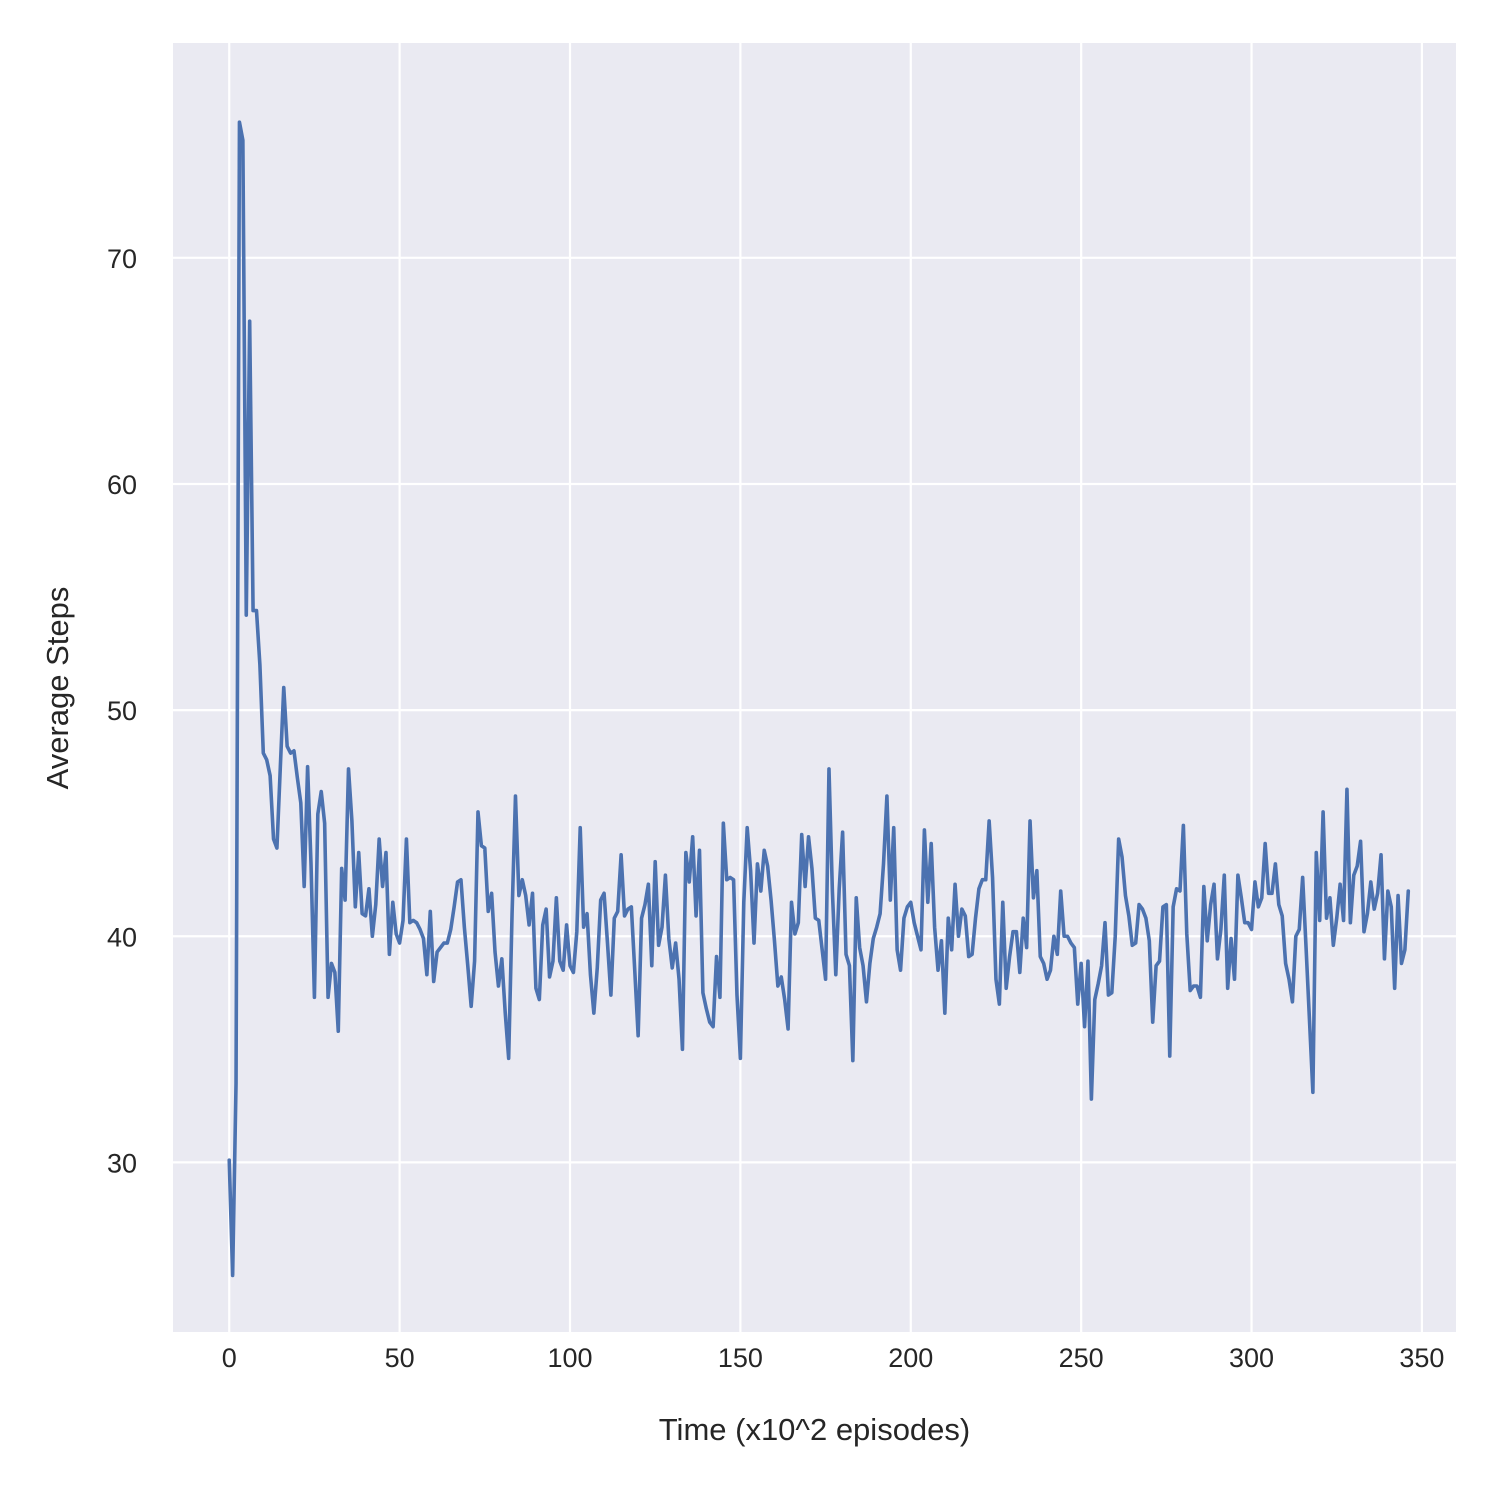  I want to click on y-tick-label: 60, so click(122, 485).